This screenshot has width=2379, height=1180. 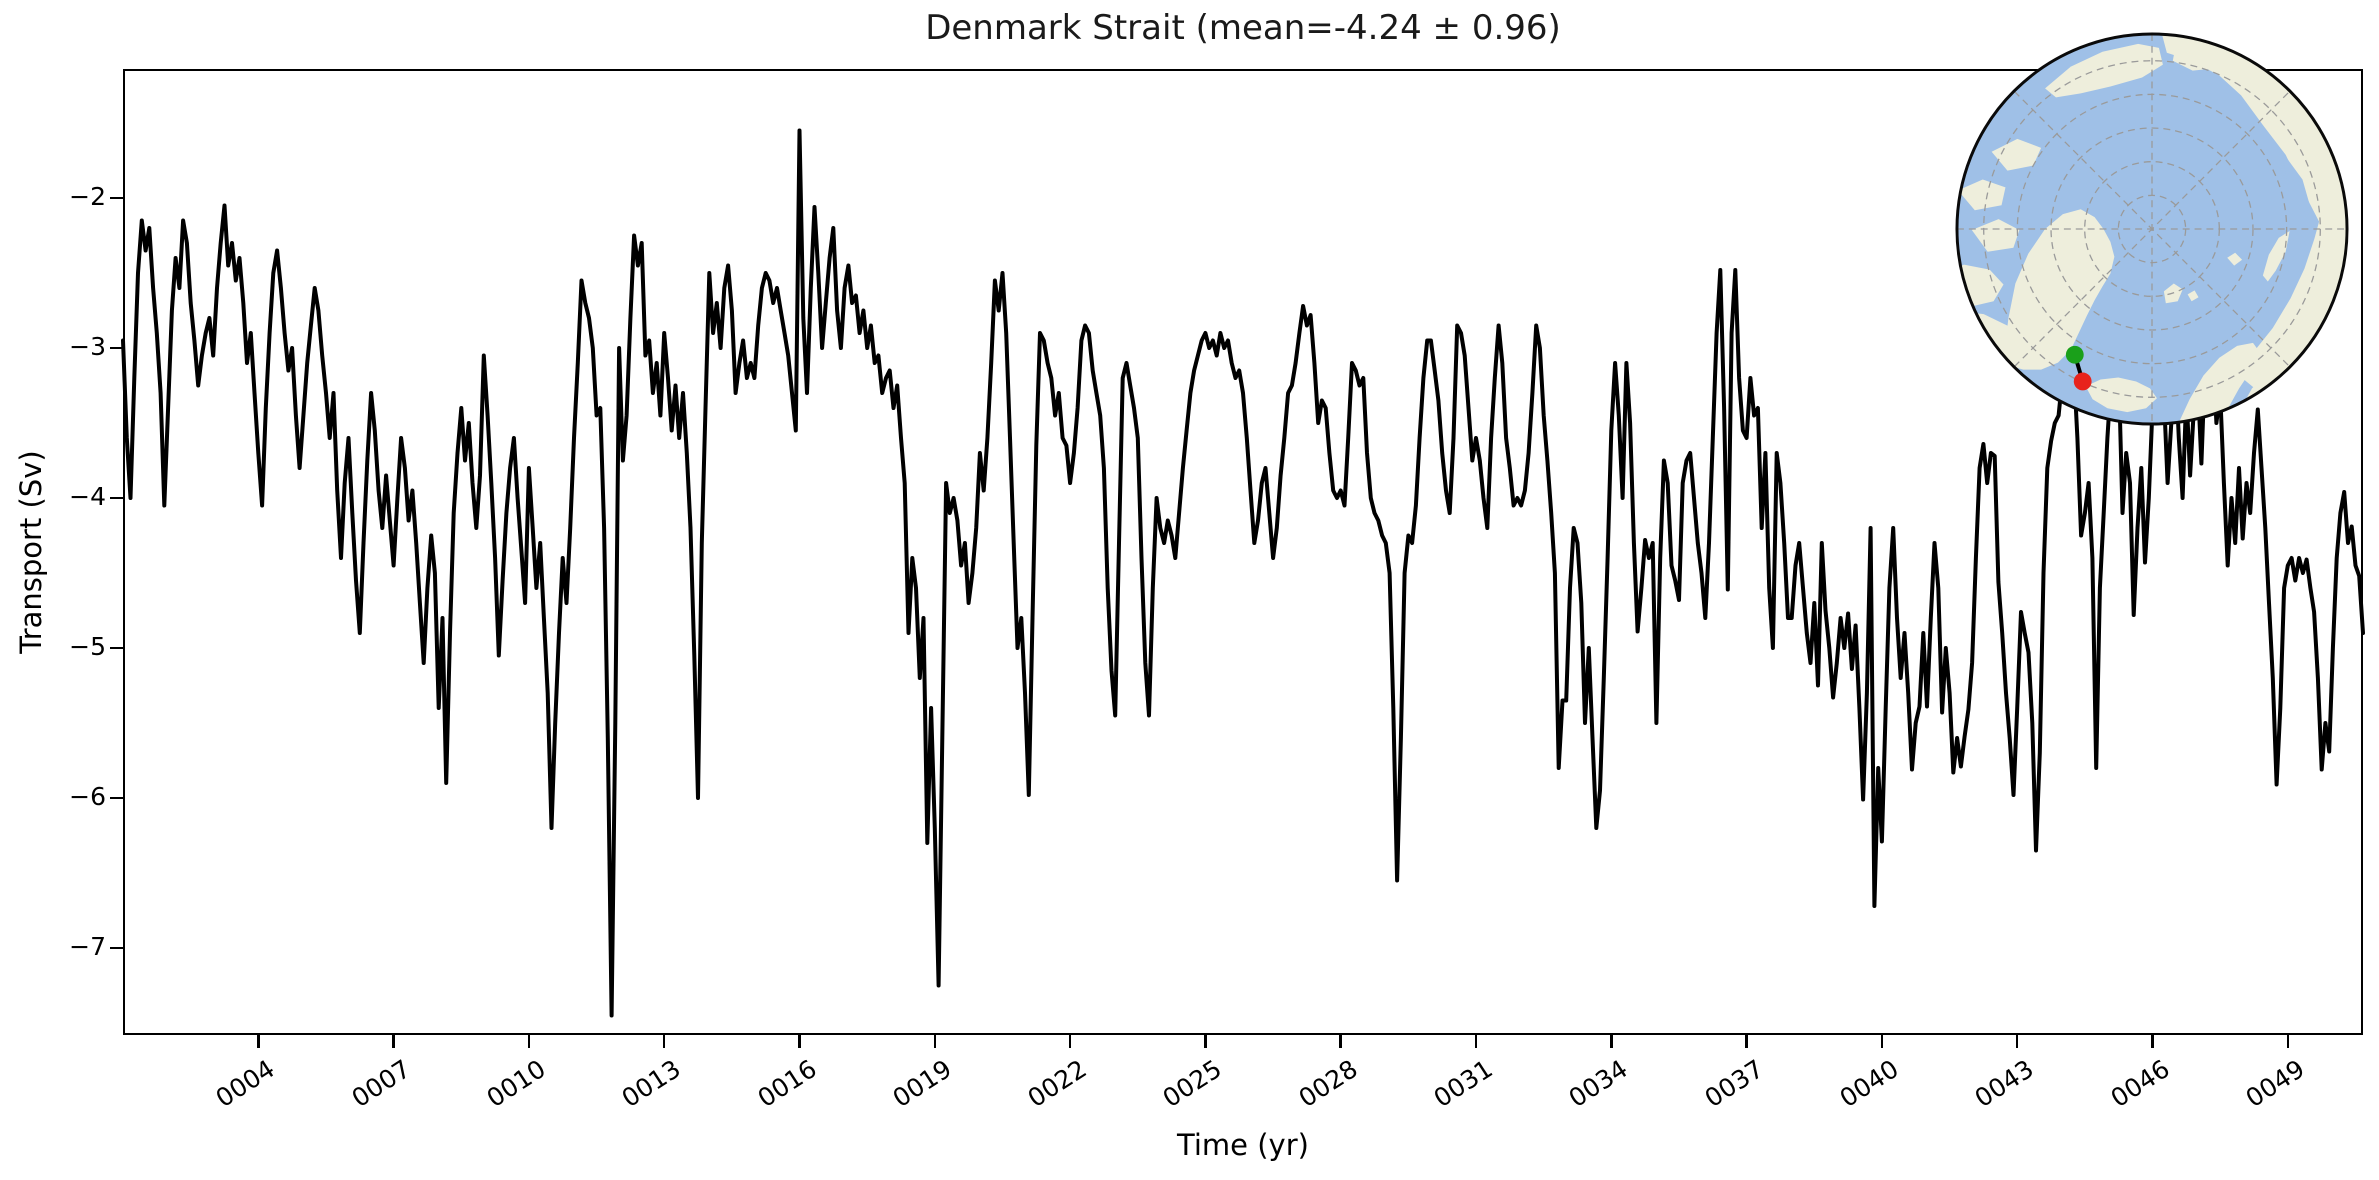 I want to click on y-tick-label: −5, so click(x=87, y=646).